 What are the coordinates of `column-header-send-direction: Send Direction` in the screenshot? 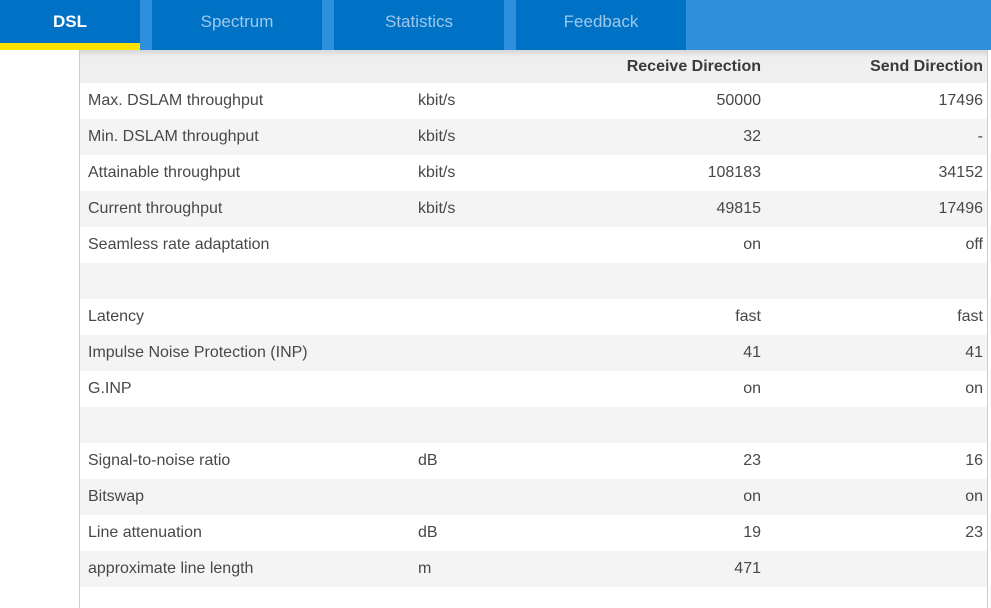 It's located at (926, 66).